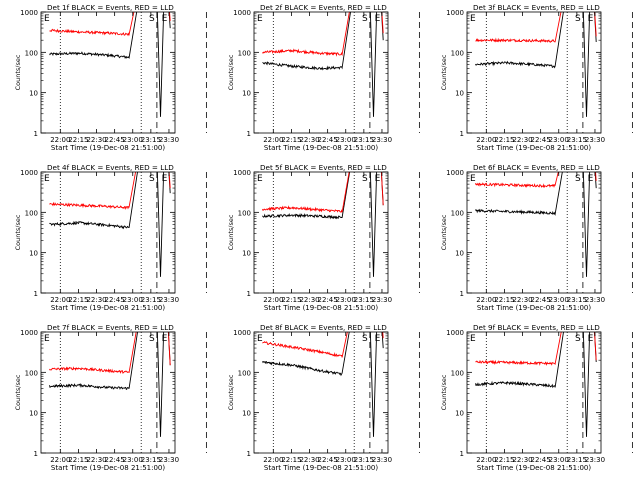  What do you see at coordinates (536, 327) in the screenshot?
I see `panel-title: Det 9f BLACK = Events, RED = LLD` at bounding box center [536, 327].